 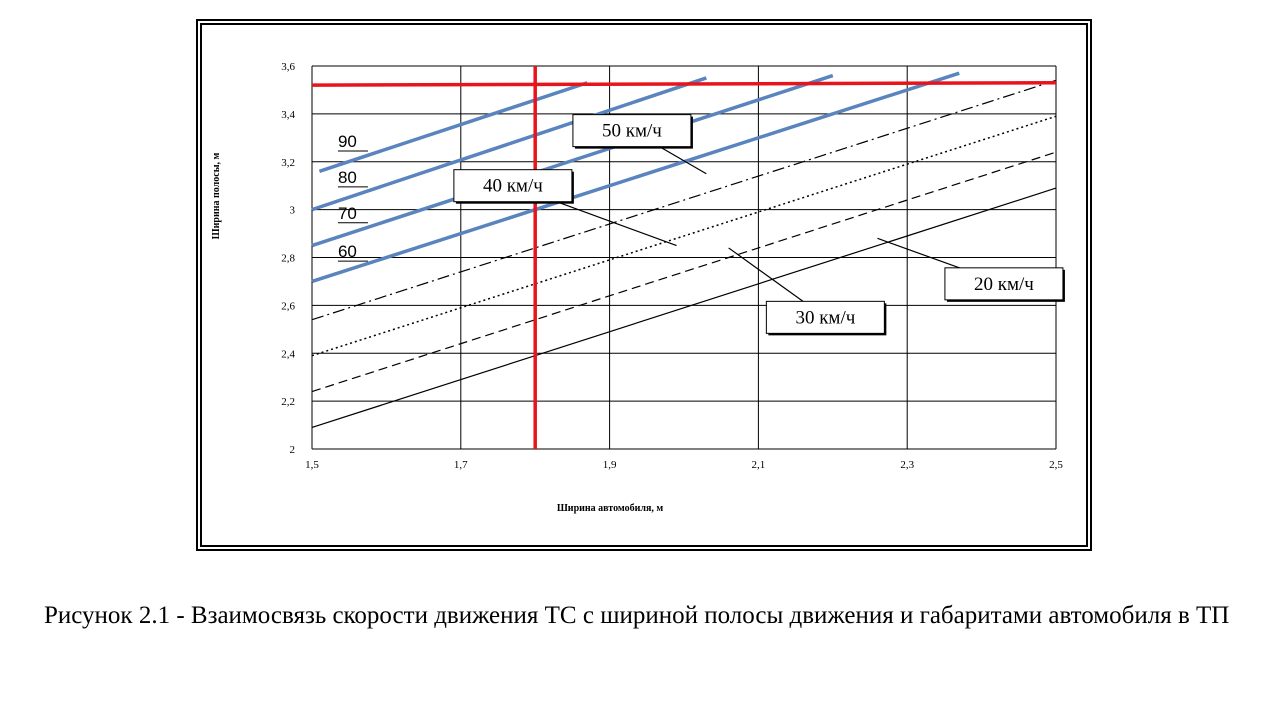 I want to click on blue-line-label-60: 60, so click(x=347, y=251).